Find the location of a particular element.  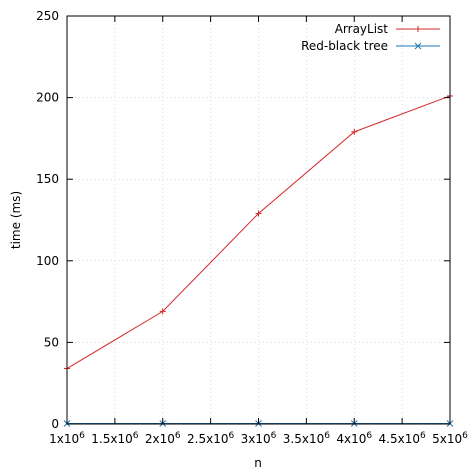

x-tick-label: 2x10⁶ is located at coordinates (163, 438).